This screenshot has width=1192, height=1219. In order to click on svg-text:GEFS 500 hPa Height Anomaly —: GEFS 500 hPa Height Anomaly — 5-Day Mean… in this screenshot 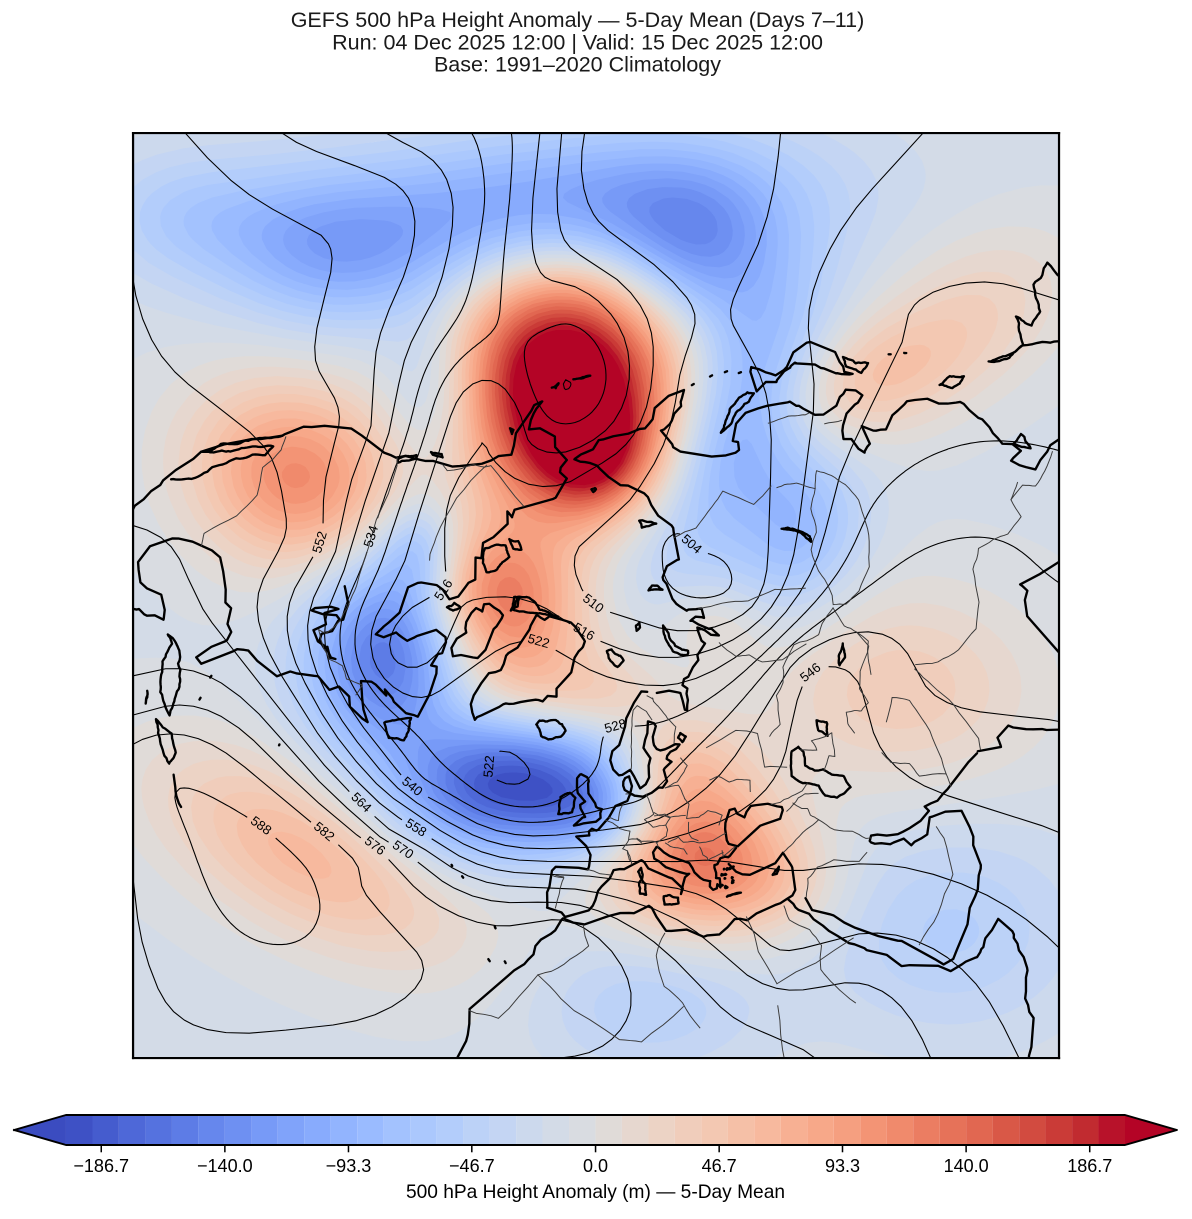, I will do `click(578, 20)`.